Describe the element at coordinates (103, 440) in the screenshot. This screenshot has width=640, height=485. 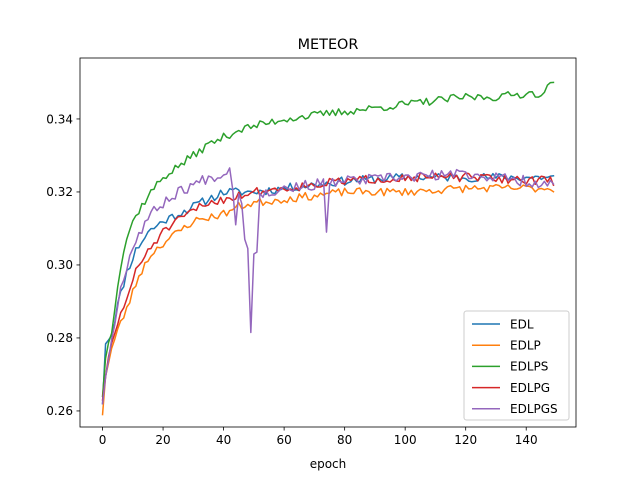
I see `x-tick-label-0: 0` at that location.